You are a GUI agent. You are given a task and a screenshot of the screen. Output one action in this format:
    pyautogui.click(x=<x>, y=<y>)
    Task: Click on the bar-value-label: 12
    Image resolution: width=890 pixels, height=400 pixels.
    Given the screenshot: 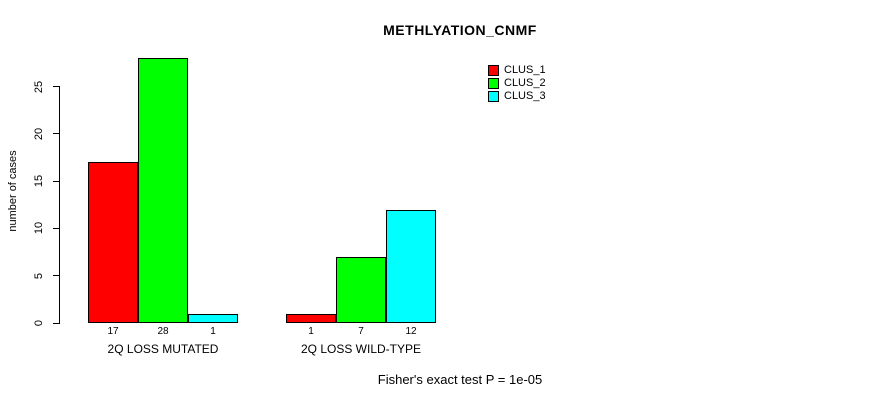 What is the action you would take?
    pyautogui.click(x=411, y=331)
    